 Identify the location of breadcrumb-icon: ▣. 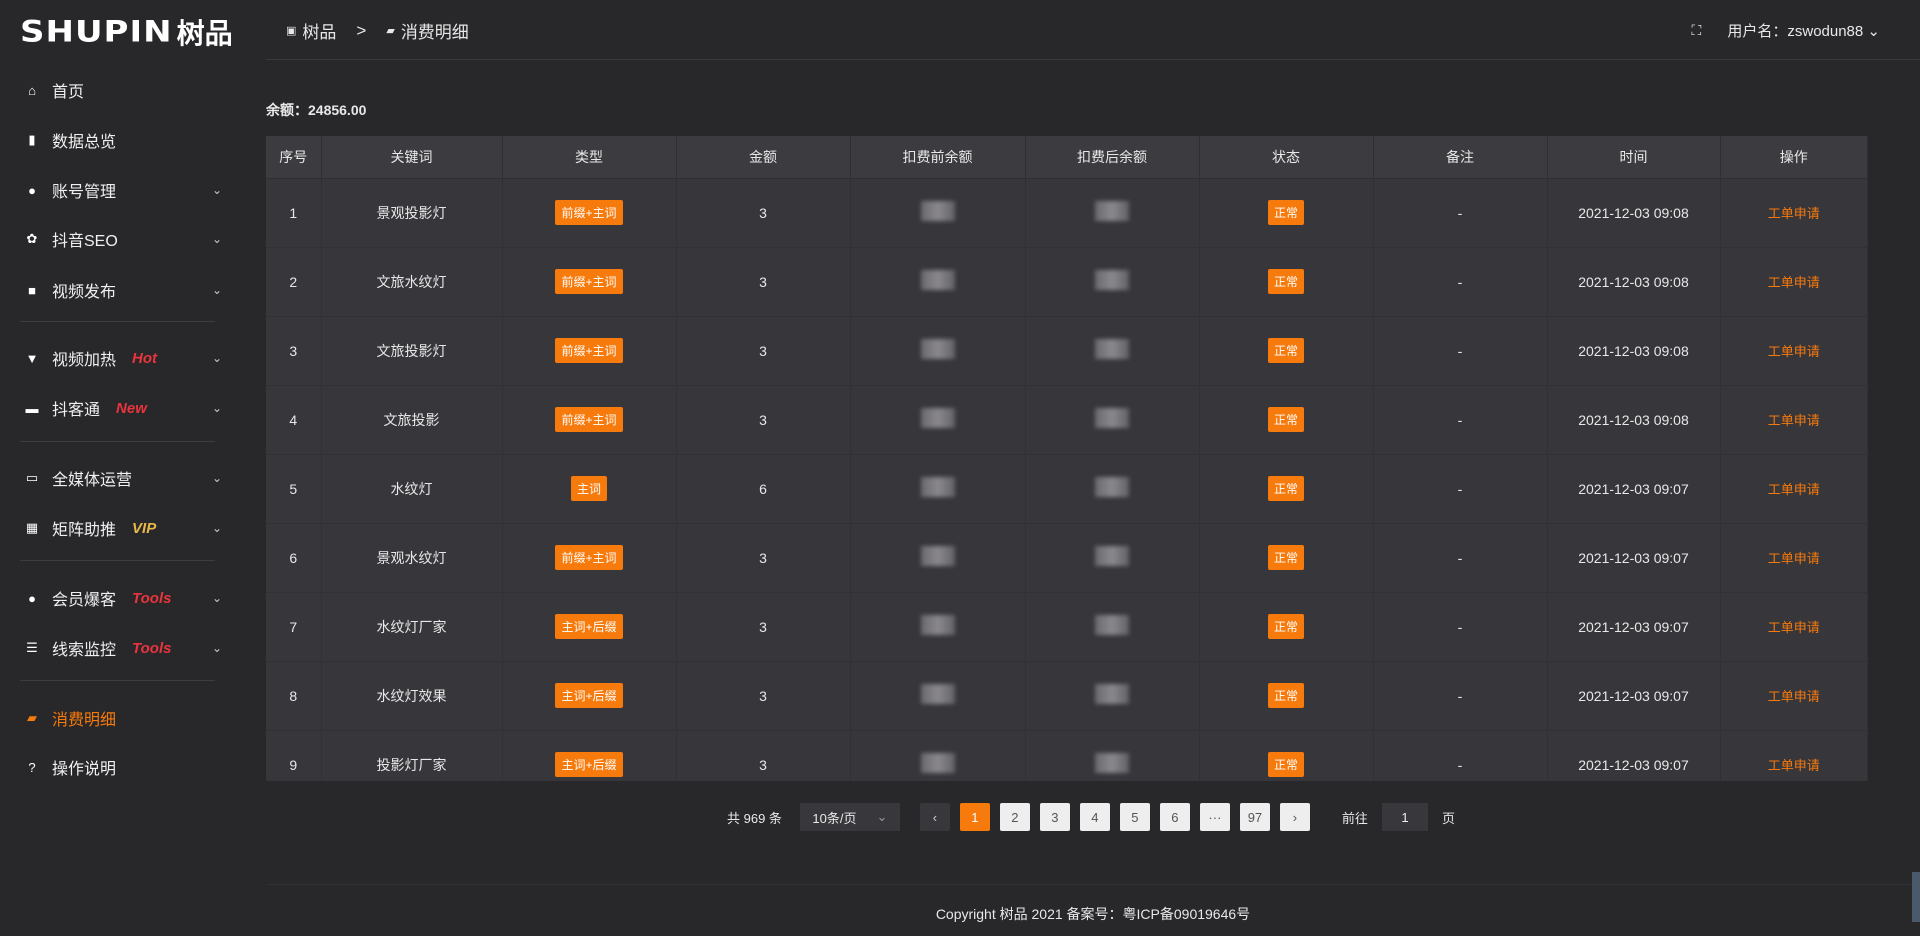
(291, 31).